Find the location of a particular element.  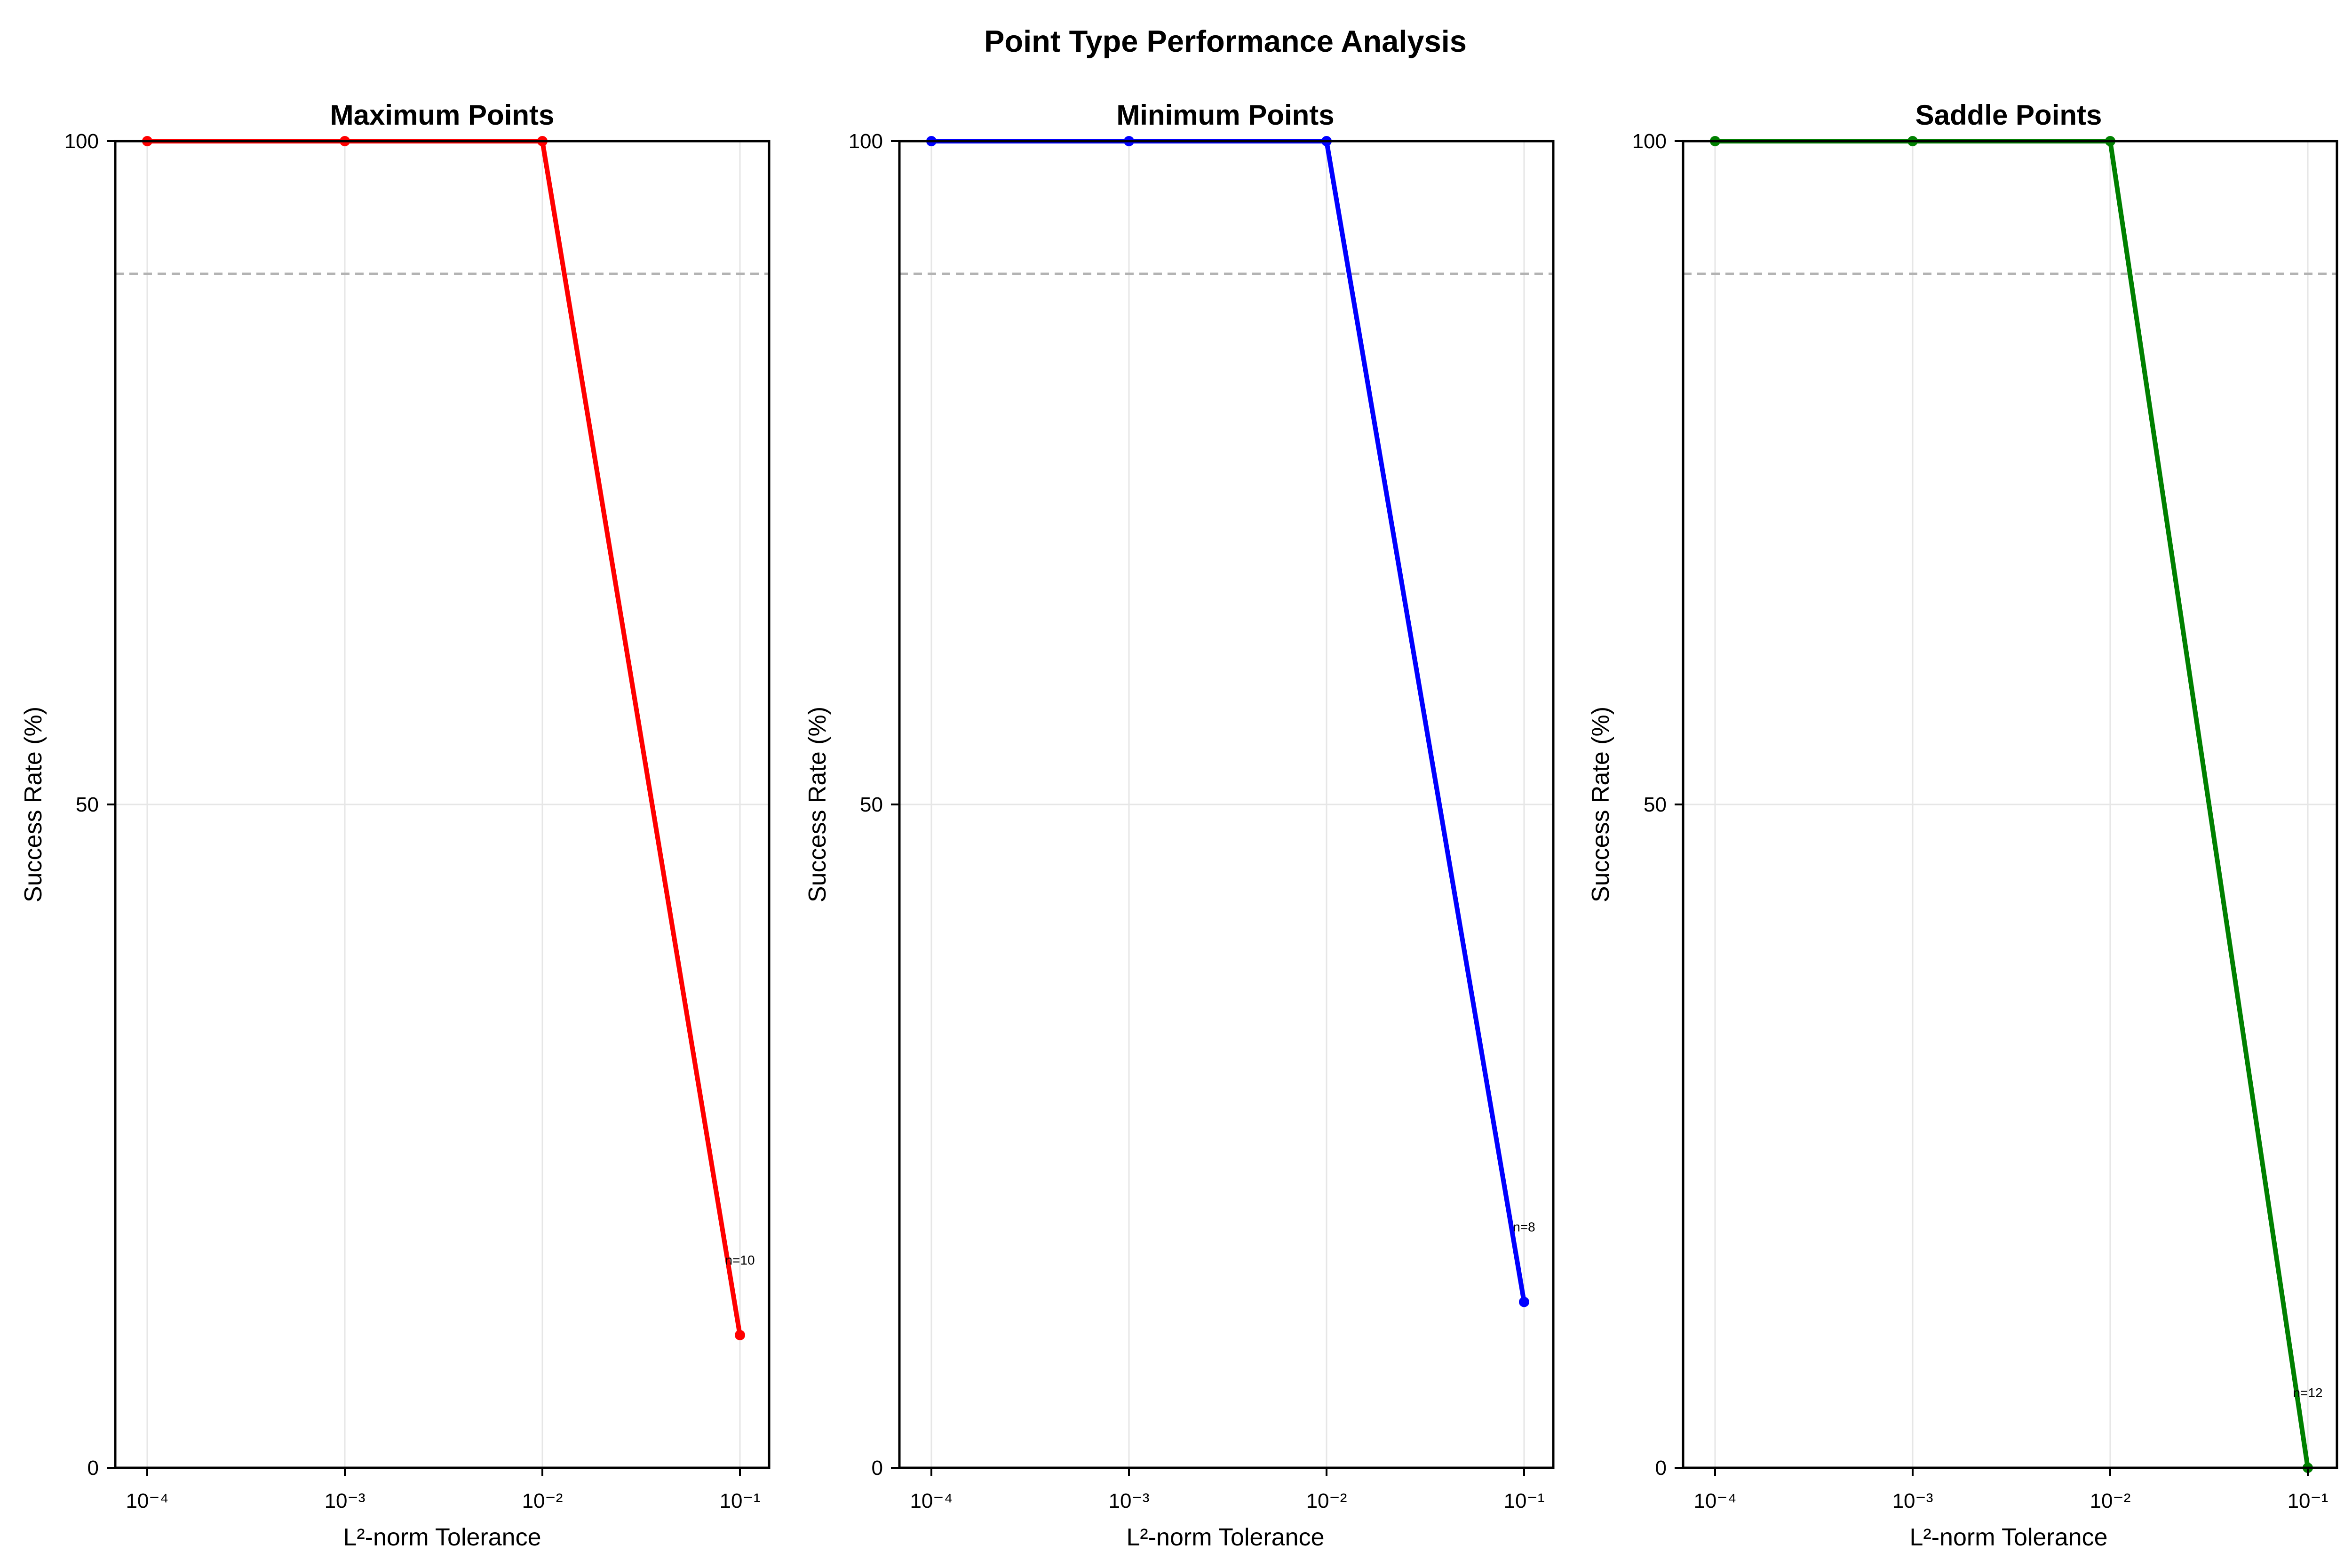

point-count-annotation: n=12 is located at coordinates (2307, 1392).